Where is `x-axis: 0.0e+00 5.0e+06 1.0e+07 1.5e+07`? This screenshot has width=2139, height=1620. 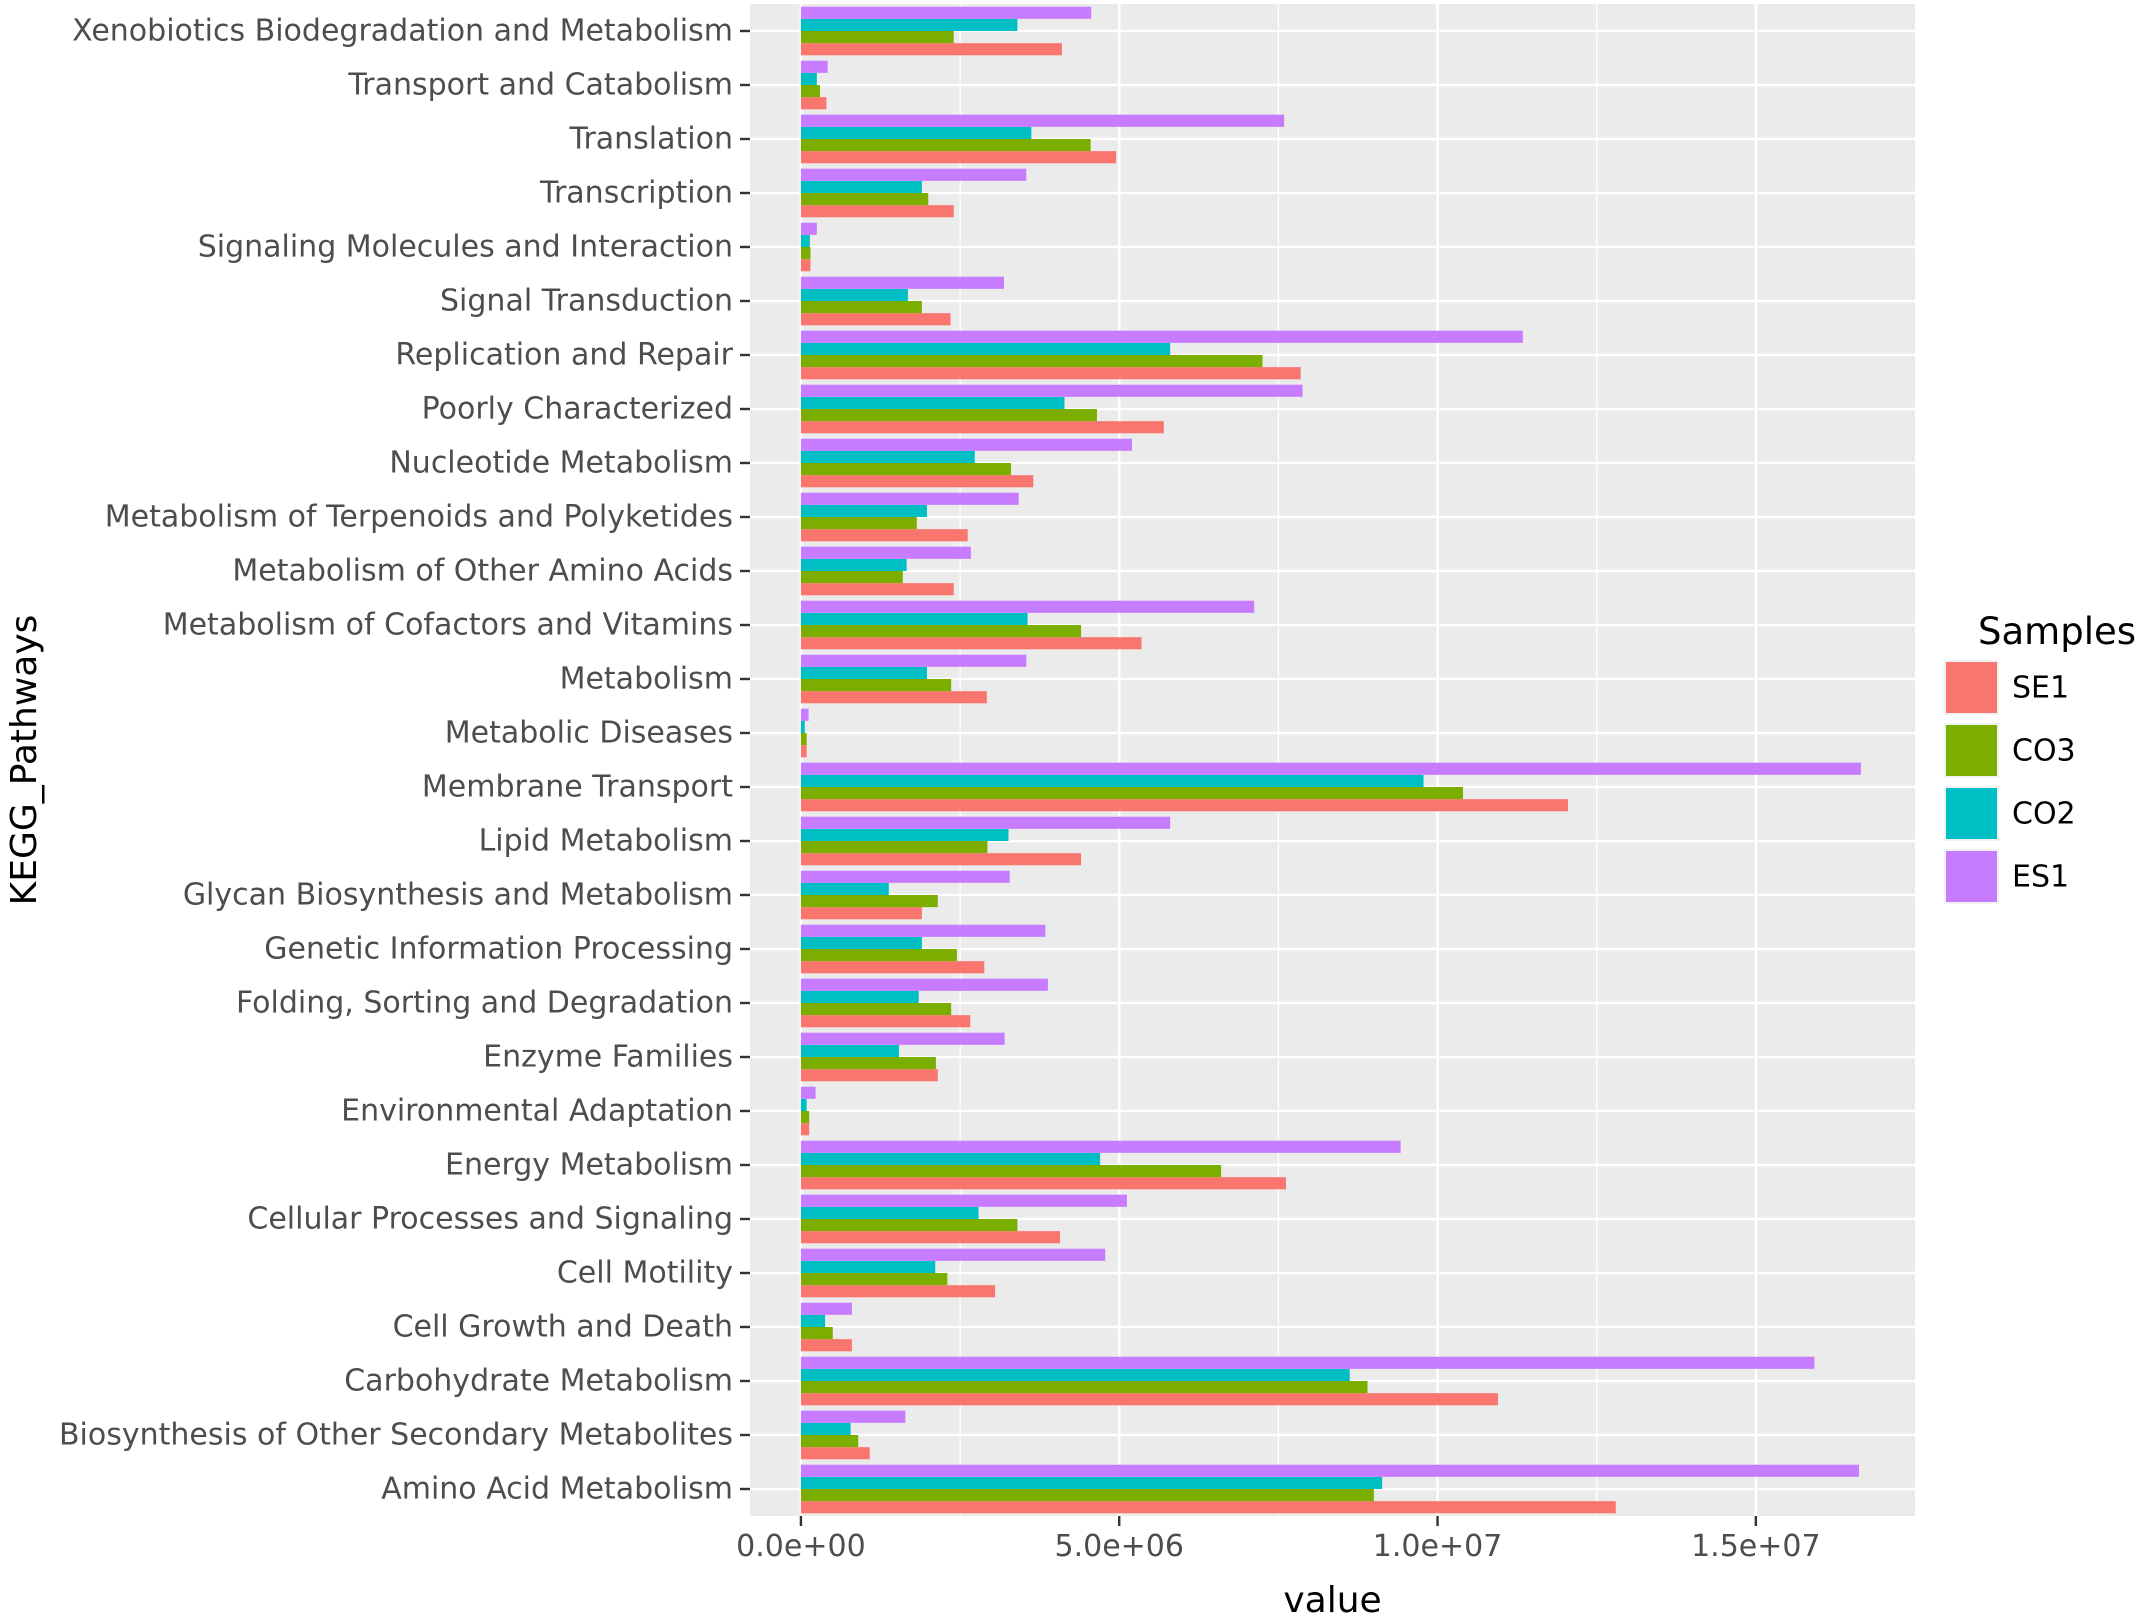
x-axis: 0.0e+00 5.0e+06 1.0e+07 1.5e+07 is located at coordinates (1278, 1540).